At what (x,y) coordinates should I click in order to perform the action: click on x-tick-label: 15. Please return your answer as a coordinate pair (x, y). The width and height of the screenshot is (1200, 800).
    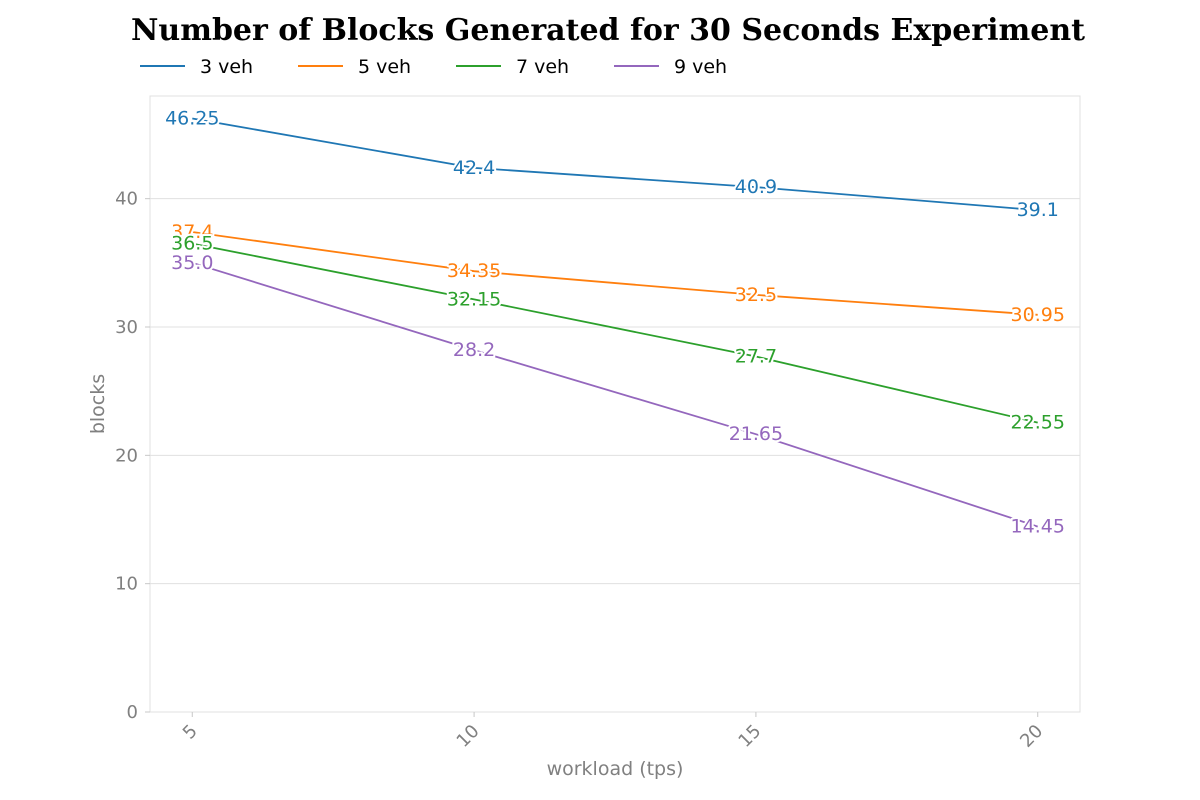
    Looking at the image, I should click on (749, 736).